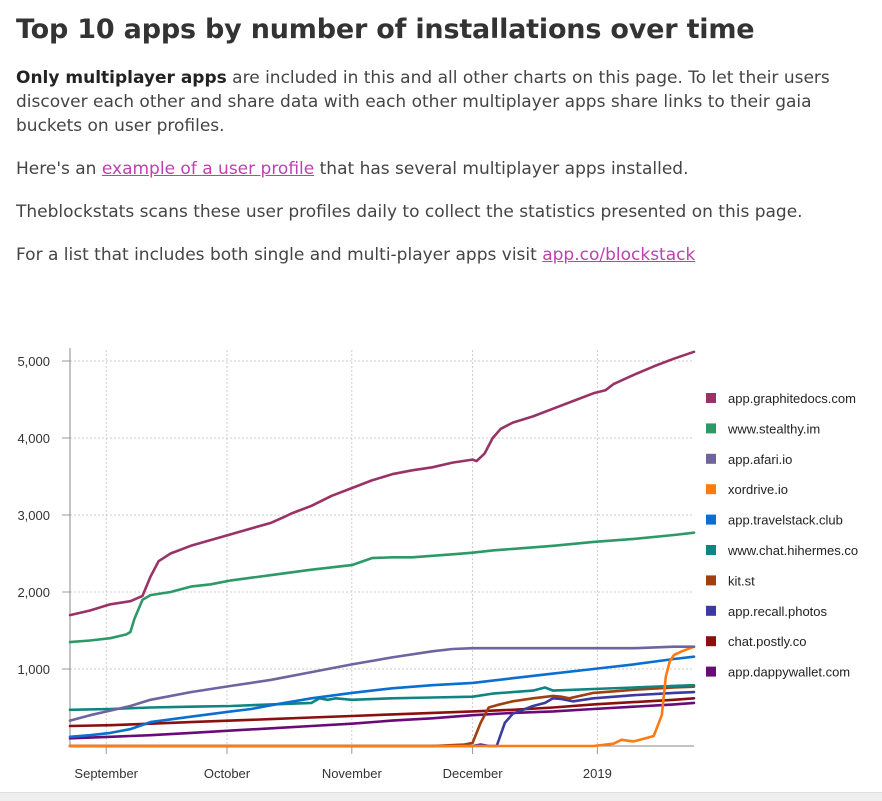  Describe the element at coordinates (33, 361) in the screenshot. I see `y-tick-label: 5,000` at that location.